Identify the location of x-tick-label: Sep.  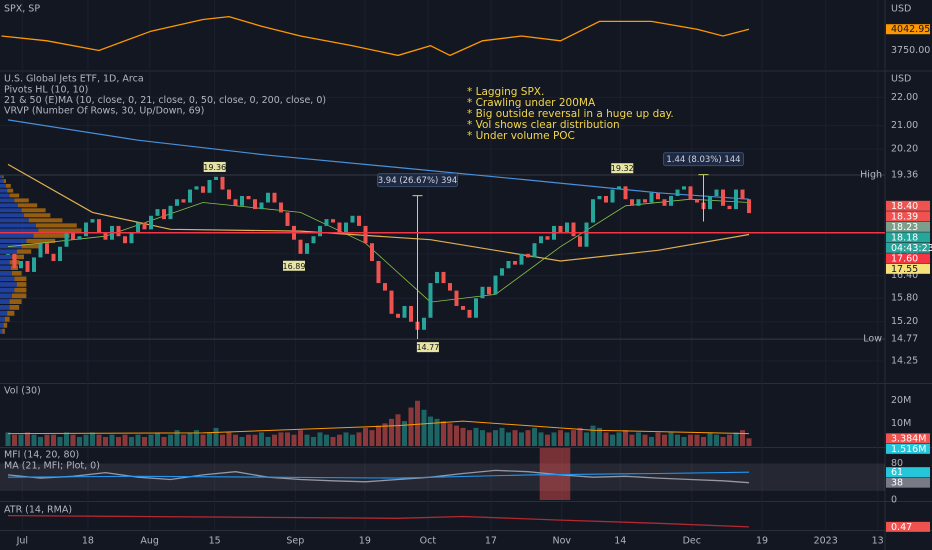
(295, 541).